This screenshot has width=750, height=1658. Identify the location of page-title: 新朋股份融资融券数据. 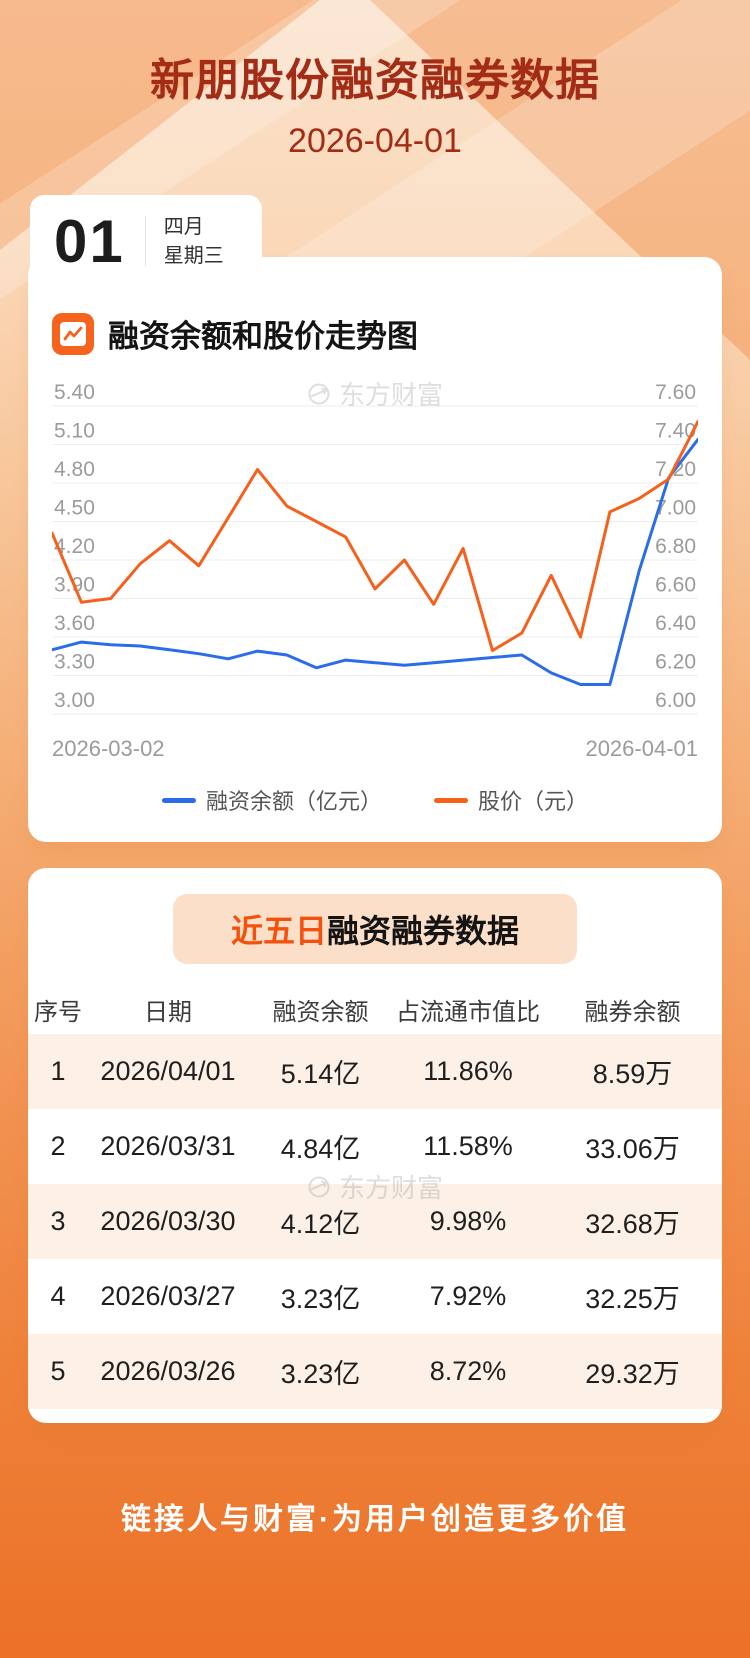
(375, 80).